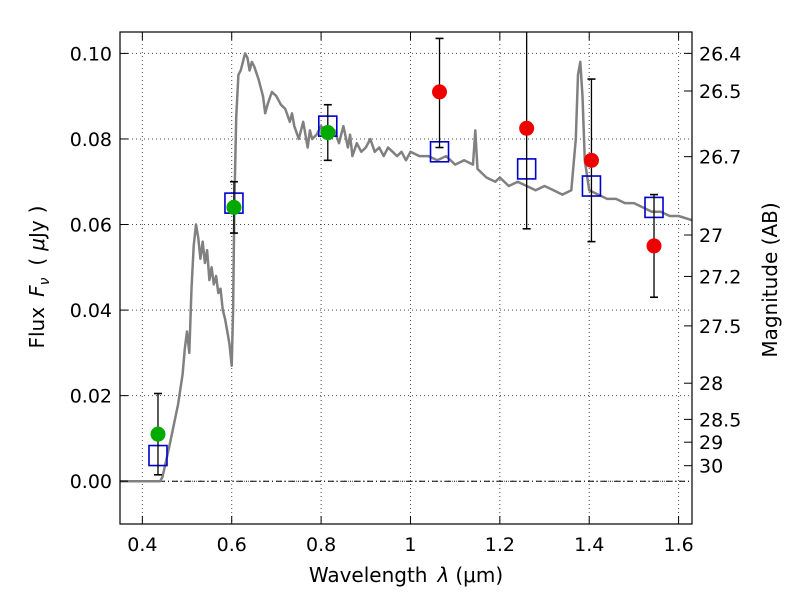 This screenshot has height=604, width=800. I want to click on x-tick-label: 1.6, so click(678, 545).